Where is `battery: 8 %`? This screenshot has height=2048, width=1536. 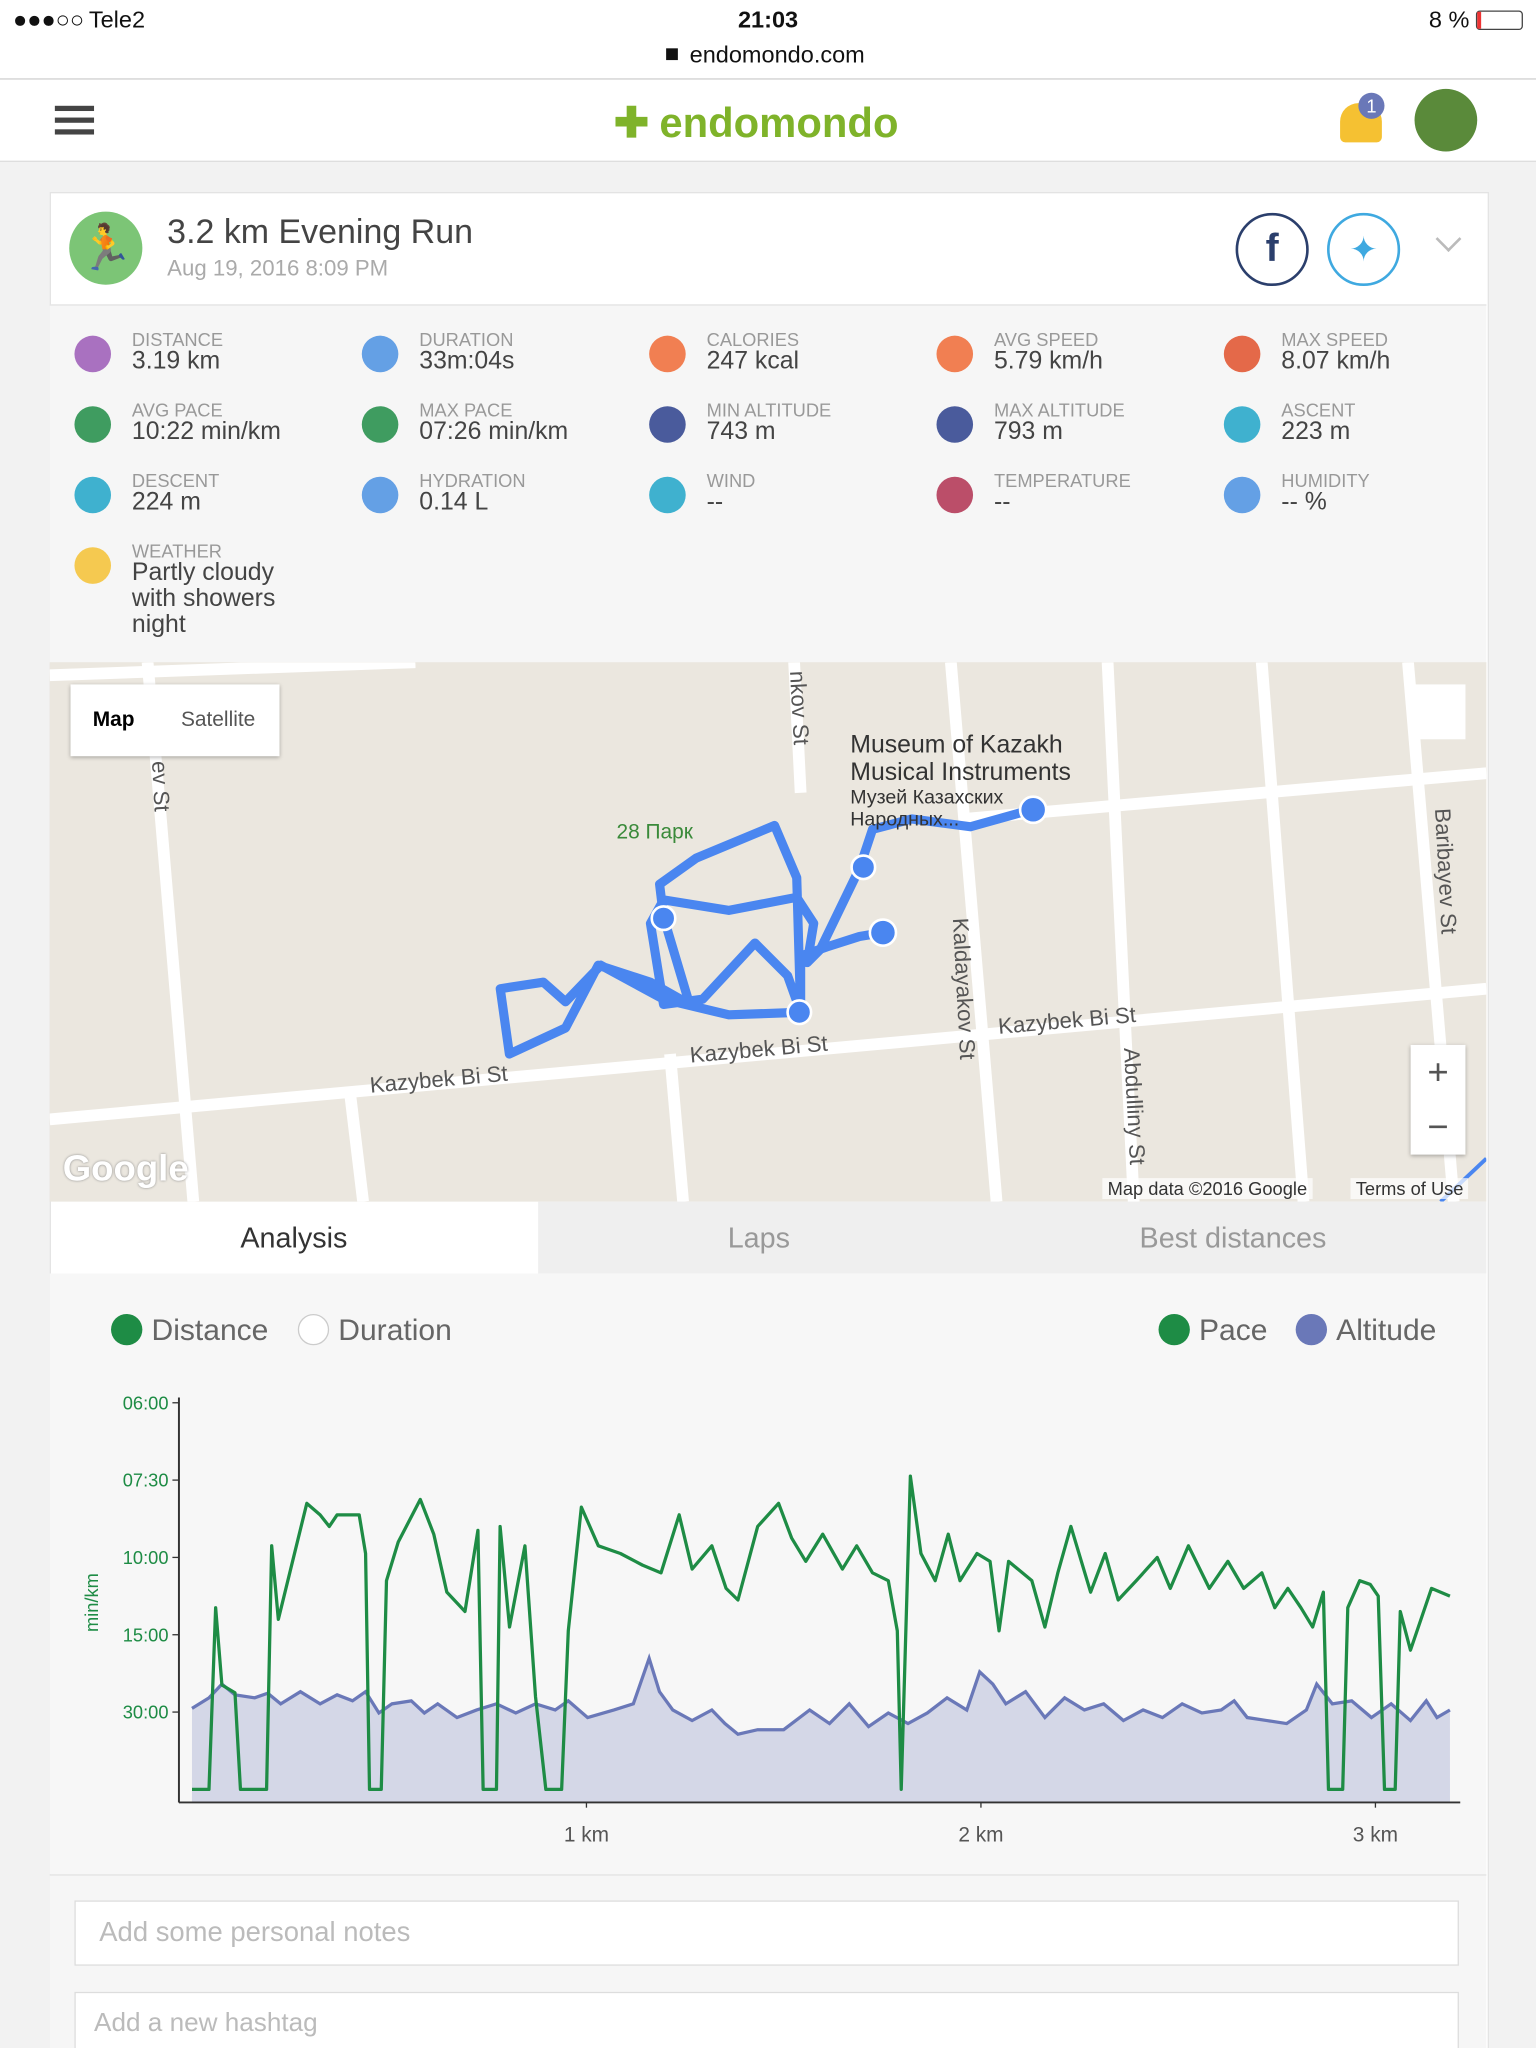 battery: 8 % is located at coordinates (1449, 19).